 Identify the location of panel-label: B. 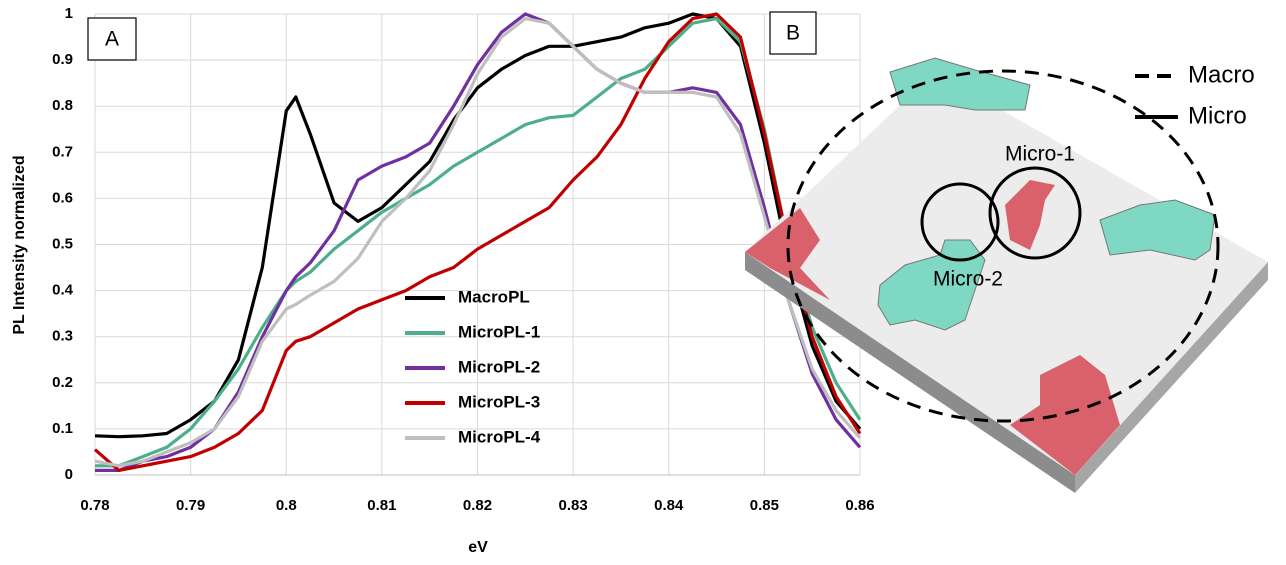
(793, 33).